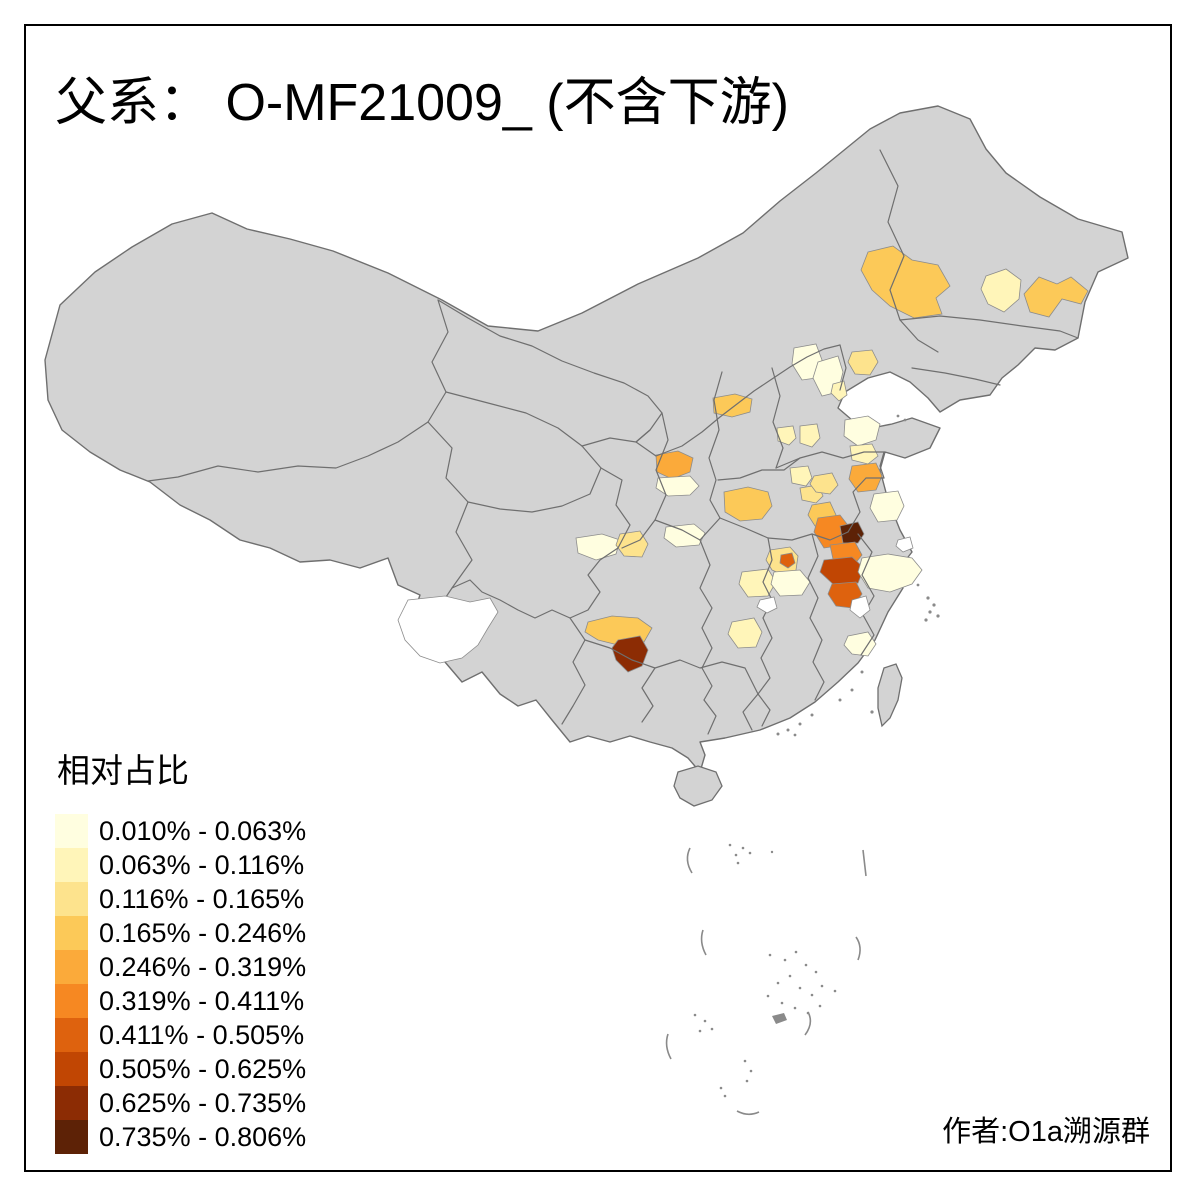 This screenshot has width=1200, height=1200. What do you see at coordinates (801, 476) in the screenshot?
I see `map-region-henan-center` at bounding box center [801, 476].